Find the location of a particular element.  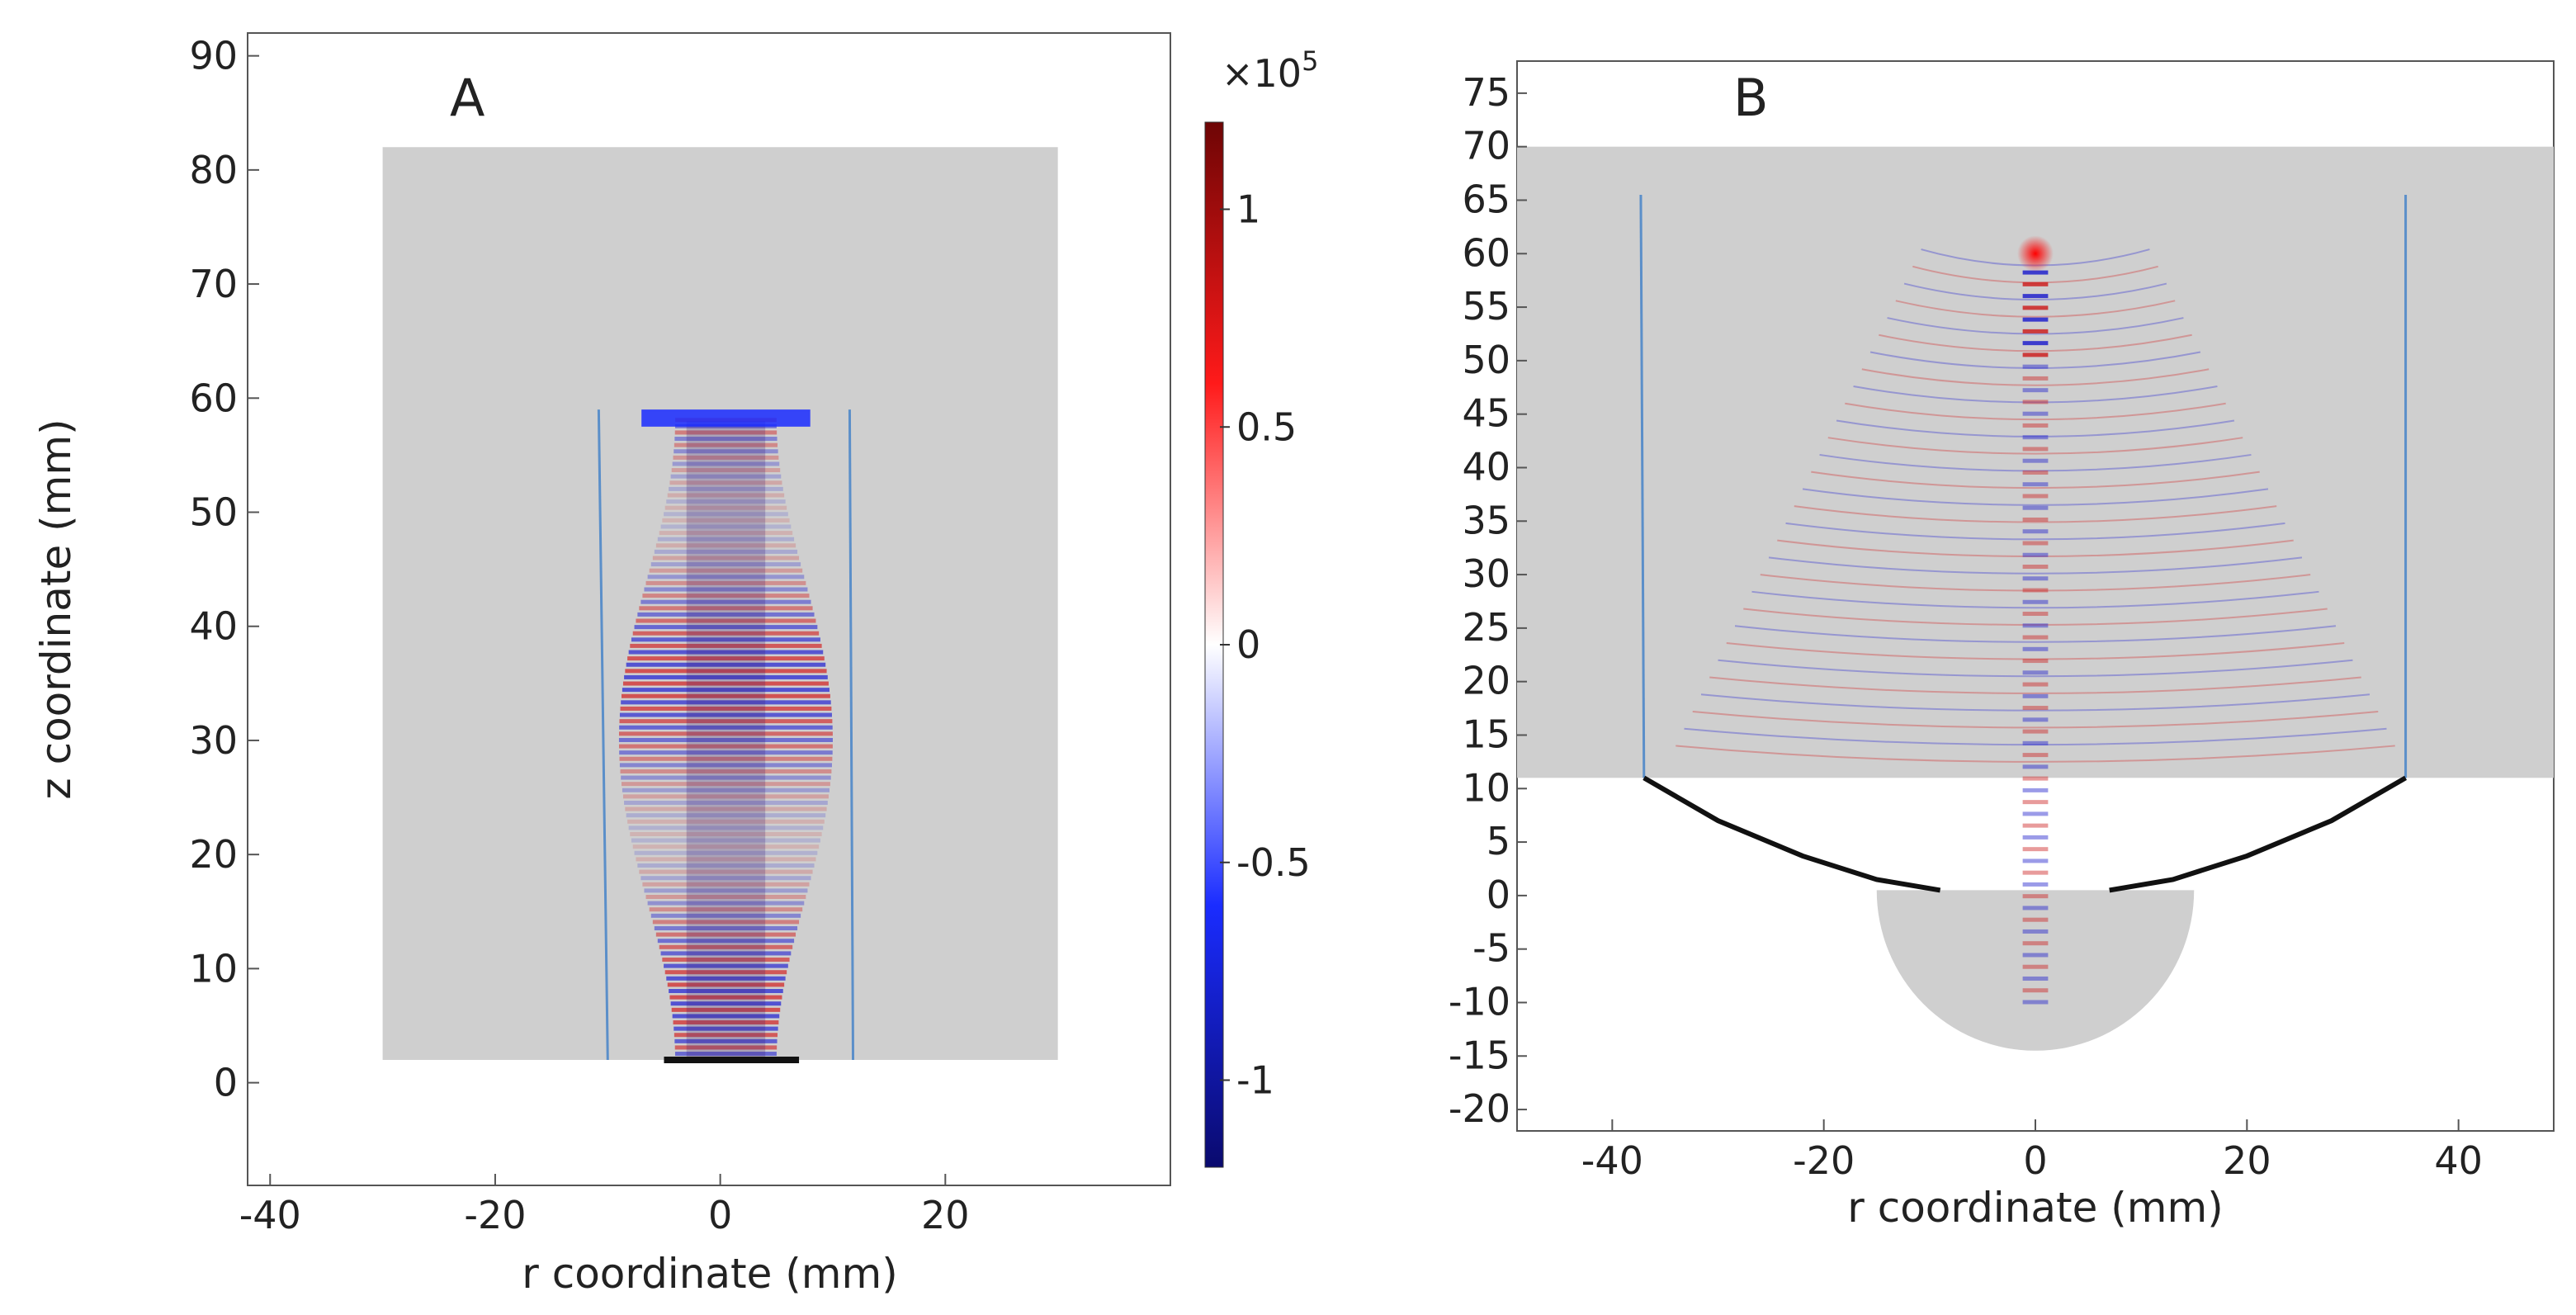

y-tick-label: 75 is located at coordinates (1486, 92).